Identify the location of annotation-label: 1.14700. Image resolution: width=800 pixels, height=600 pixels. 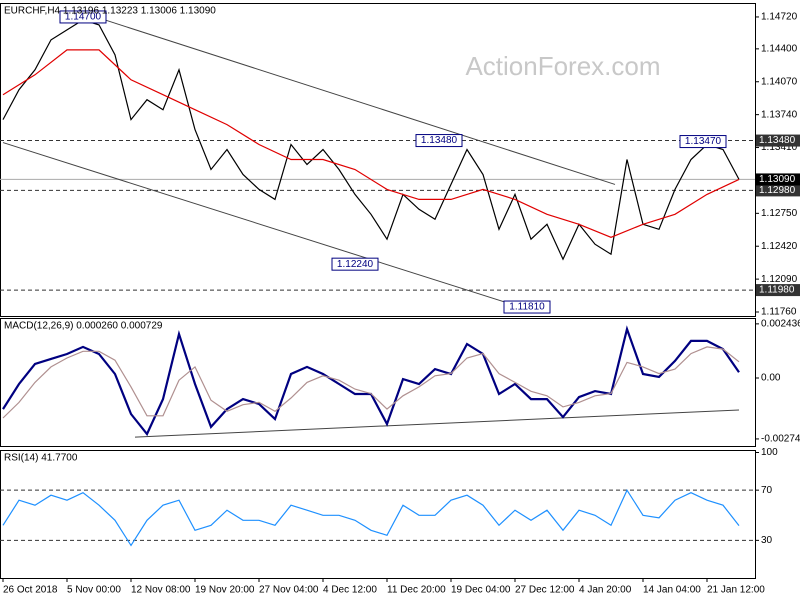
(83, 17).